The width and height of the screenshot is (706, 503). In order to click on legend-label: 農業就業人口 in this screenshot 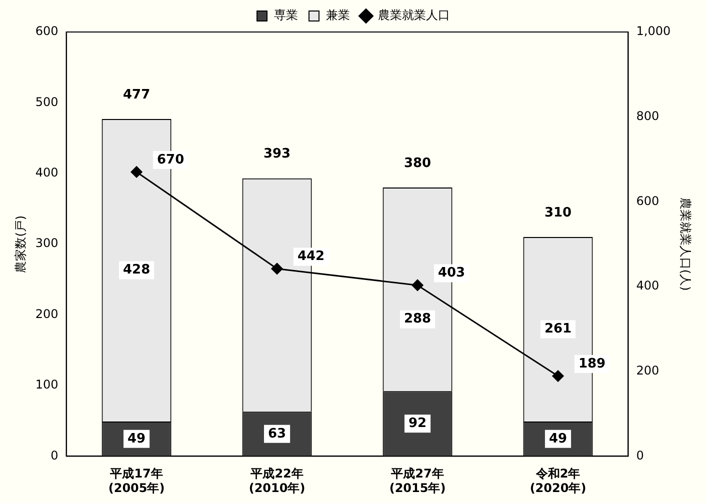, I will do `click(414, 15)`.